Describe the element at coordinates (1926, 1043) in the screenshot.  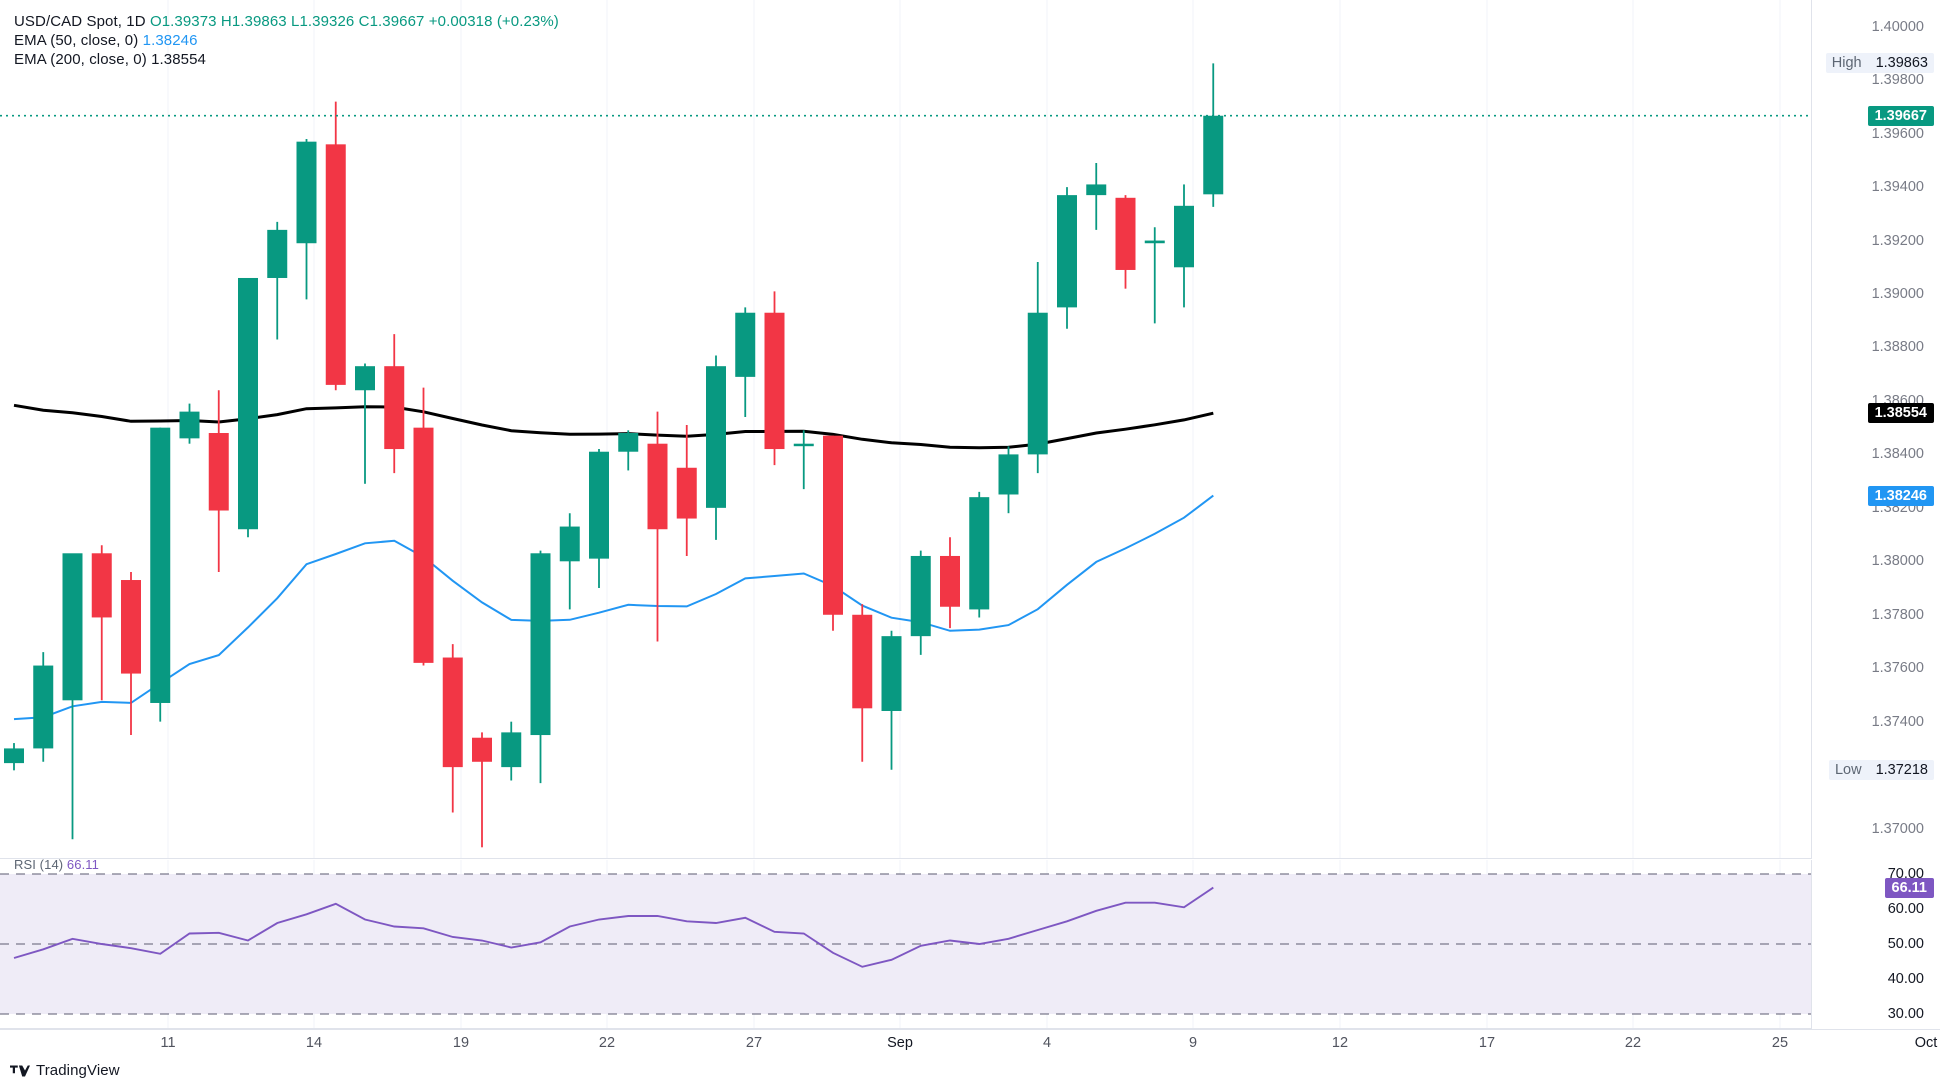
I see `time-tick: Oct` at that location.